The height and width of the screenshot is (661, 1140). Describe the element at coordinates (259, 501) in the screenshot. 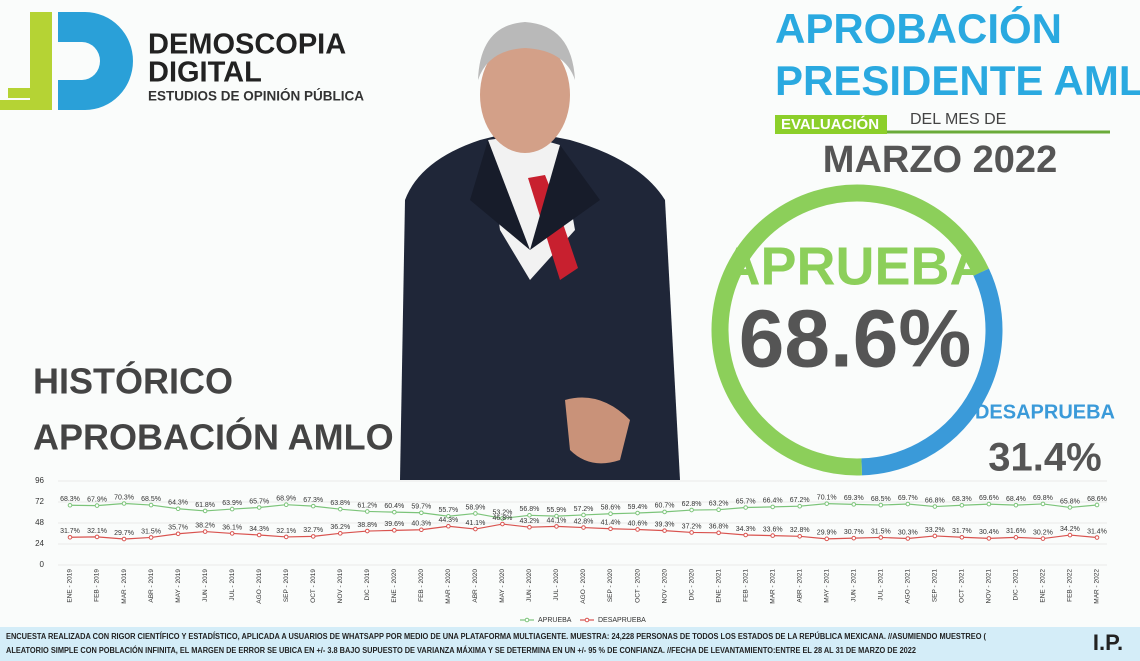

I see `data-label: 65.7%` at that location.